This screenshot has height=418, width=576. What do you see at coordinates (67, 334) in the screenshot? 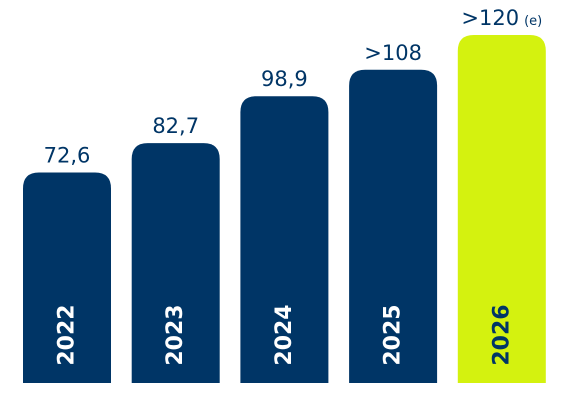
I see `category-label-2022: 2022` at bounding box center [67, 334].